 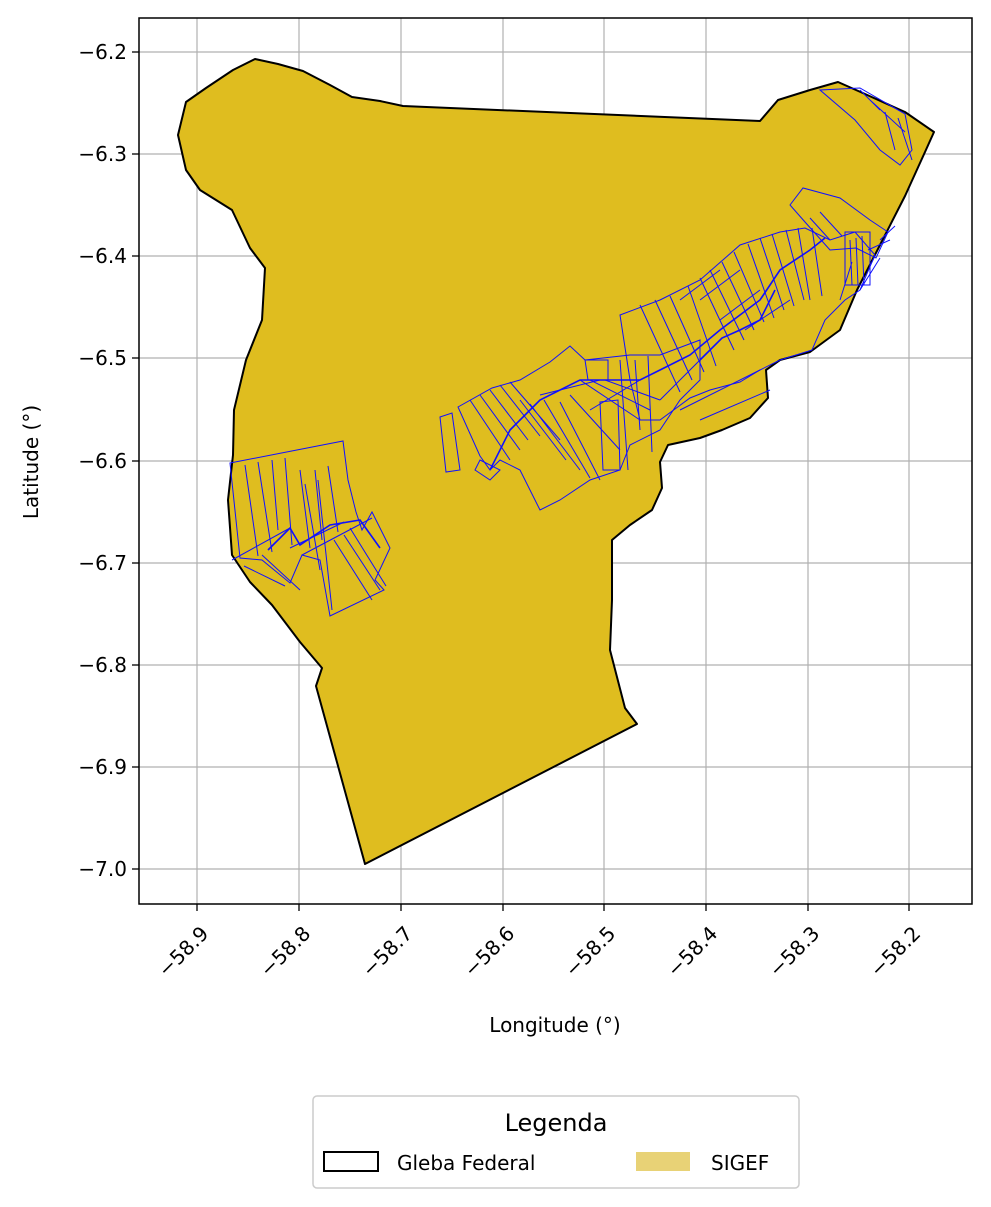 I want to click on x-tick-label: −58.5, so click(x=590, y=951).